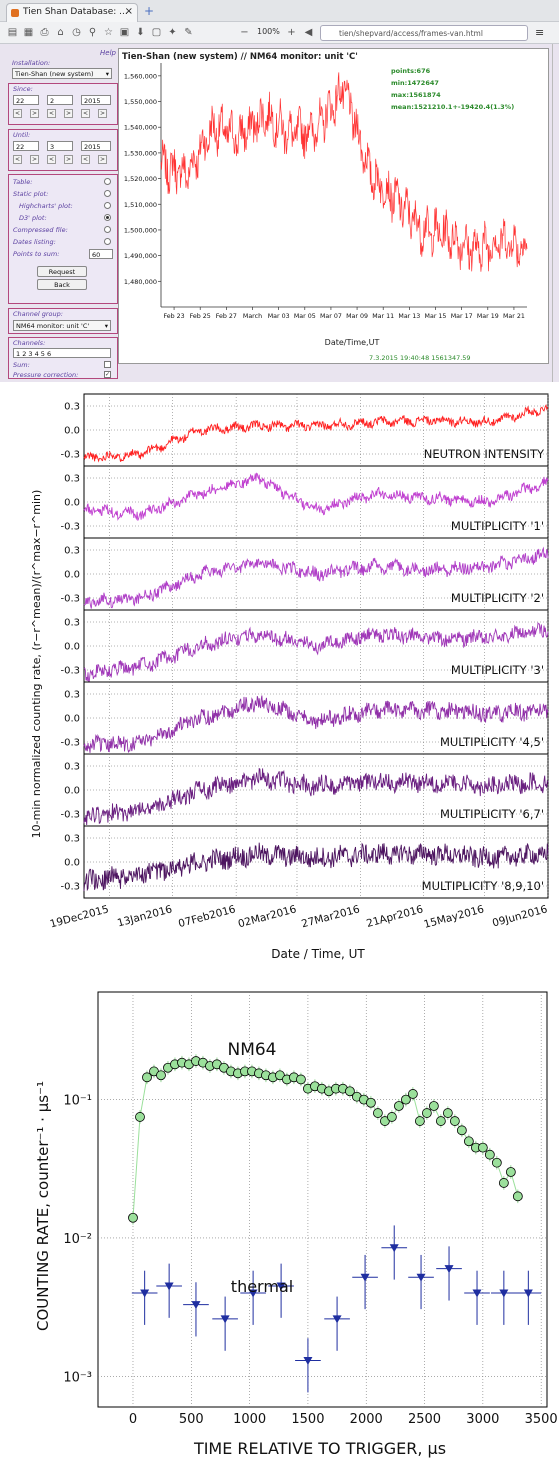 This screenshot has height=1463, width=559. I want to click on bookmarks-icon: ▤, so click(12, 32).